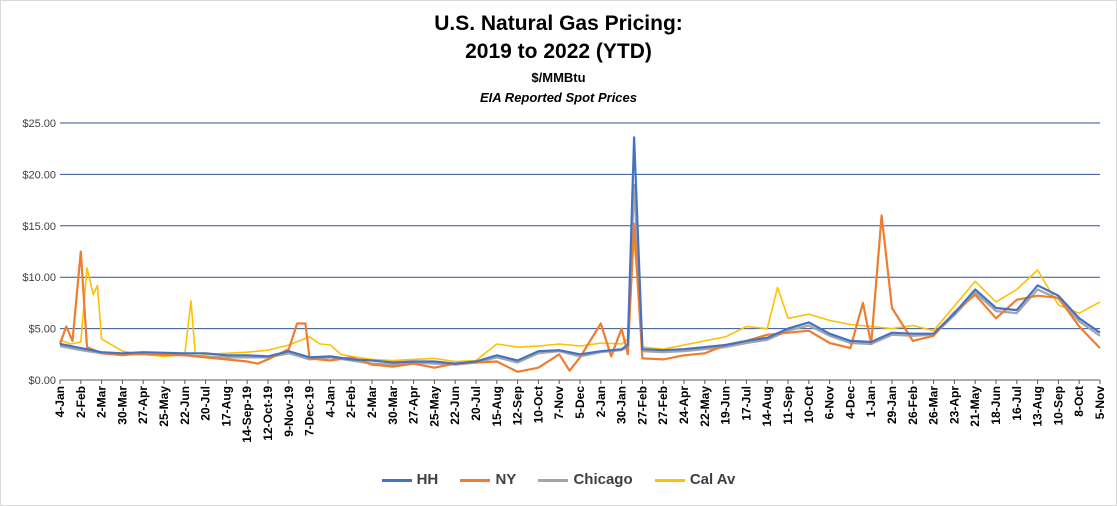 The width and height of the screenshot is (1117, 506). I want to click on chart-subtitle2: EIA Reported Spot Prices, so click(558, 97).